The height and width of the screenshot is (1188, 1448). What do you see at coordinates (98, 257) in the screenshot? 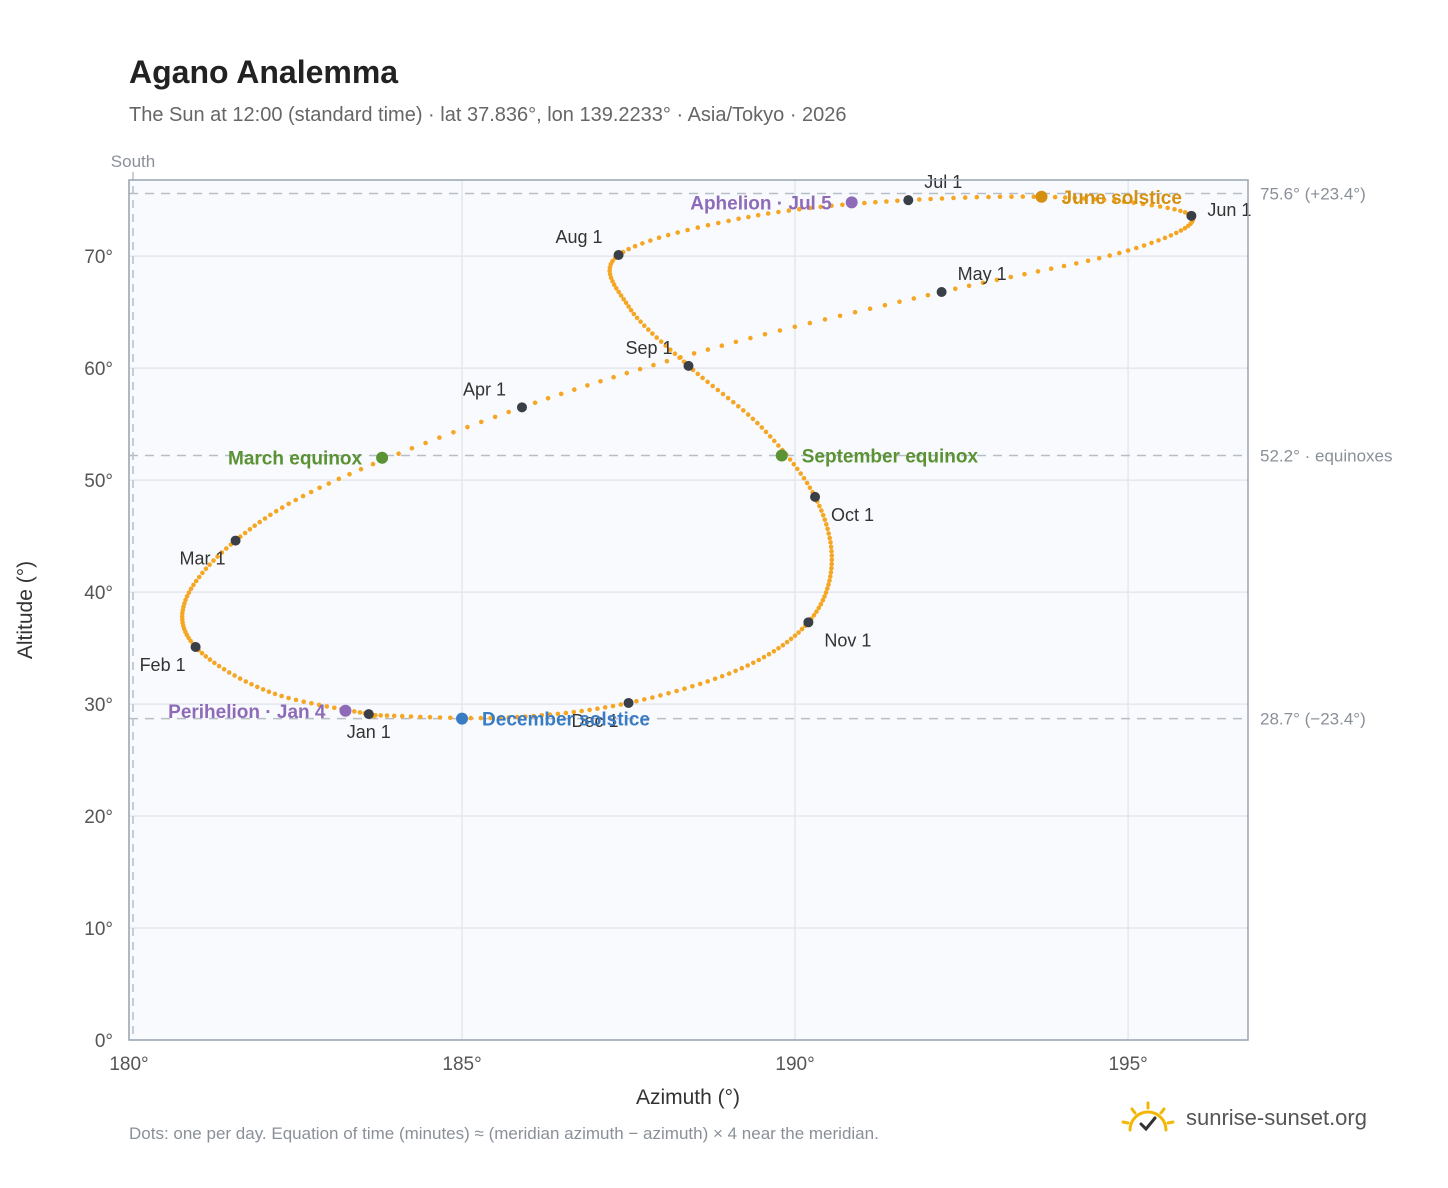
I see `y-tick-label: 70°` at bounding box center [98, 257].